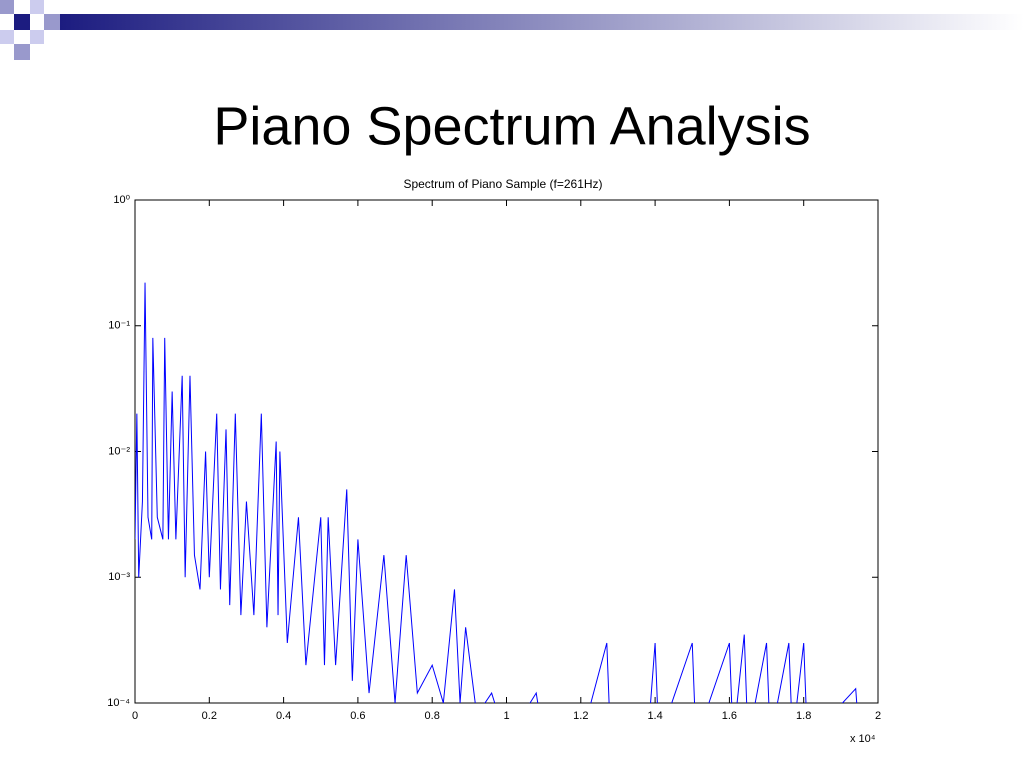 This screenshot has height=773, width=1024. Describe the element at coordinates (502, 184) in the screenshot. I see `chart-title: Spectrum of Piano Sample (f=261Hz)` at that location.